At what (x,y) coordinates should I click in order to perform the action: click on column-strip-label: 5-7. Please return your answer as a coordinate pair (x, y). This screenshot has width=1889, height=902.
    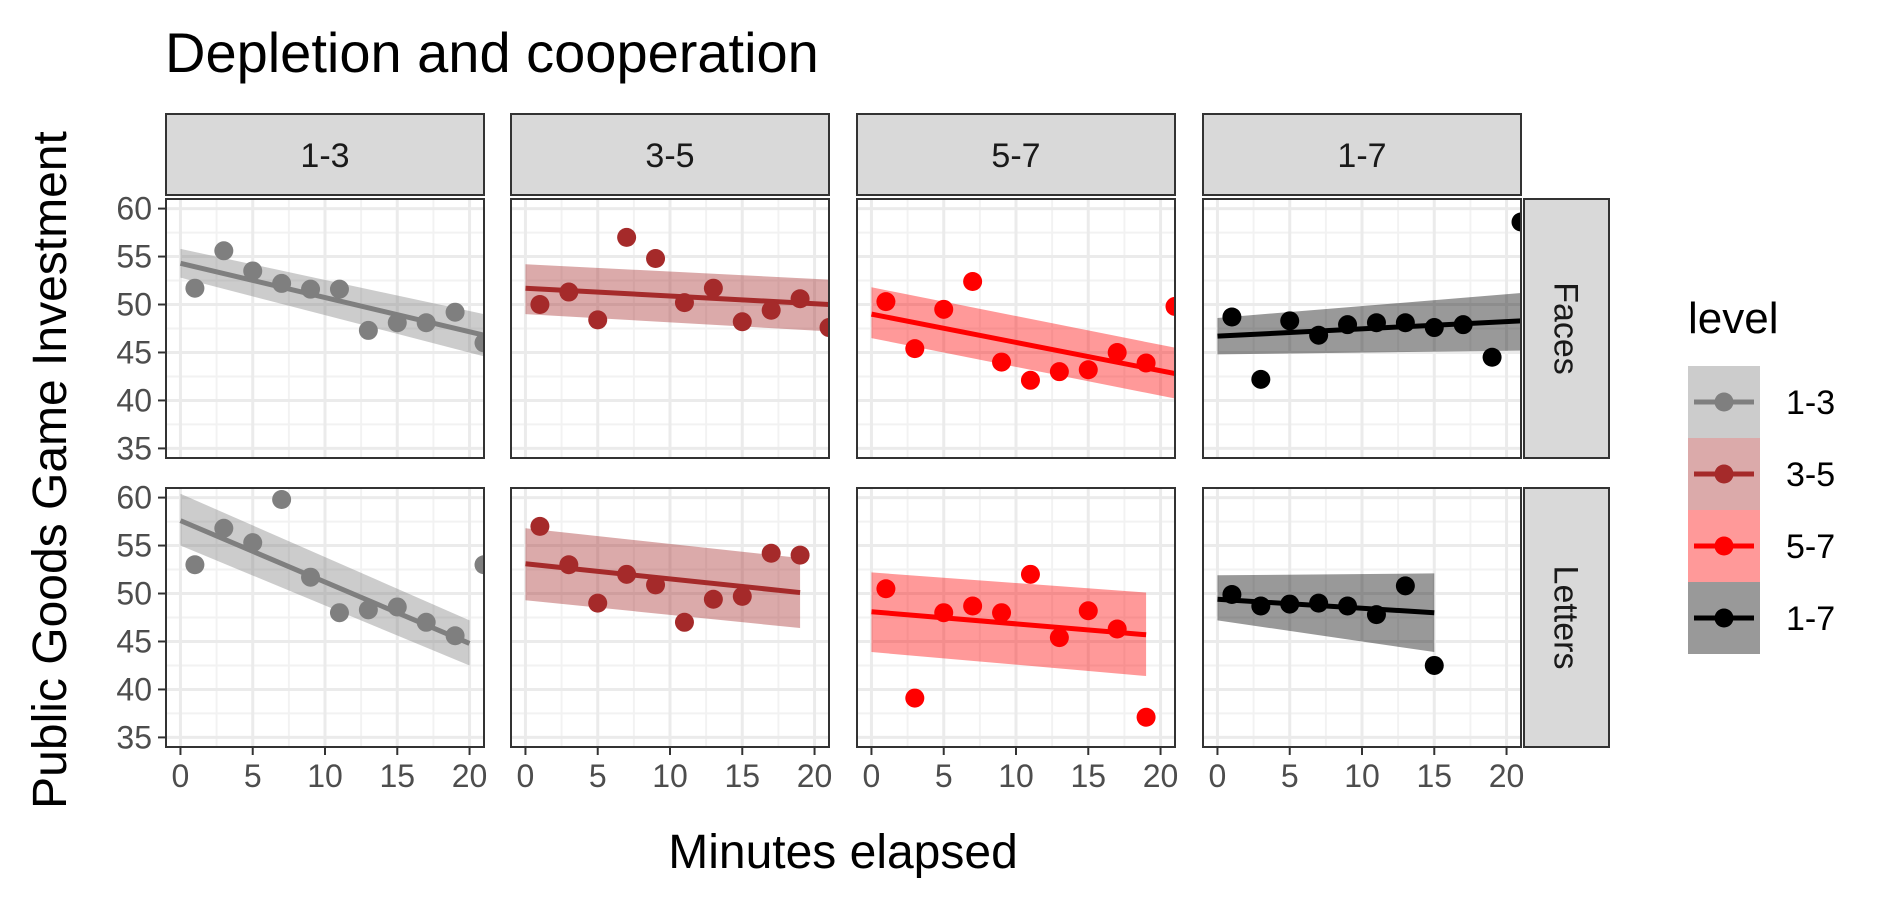
    Looking at the image, I should click on (1015, 156).